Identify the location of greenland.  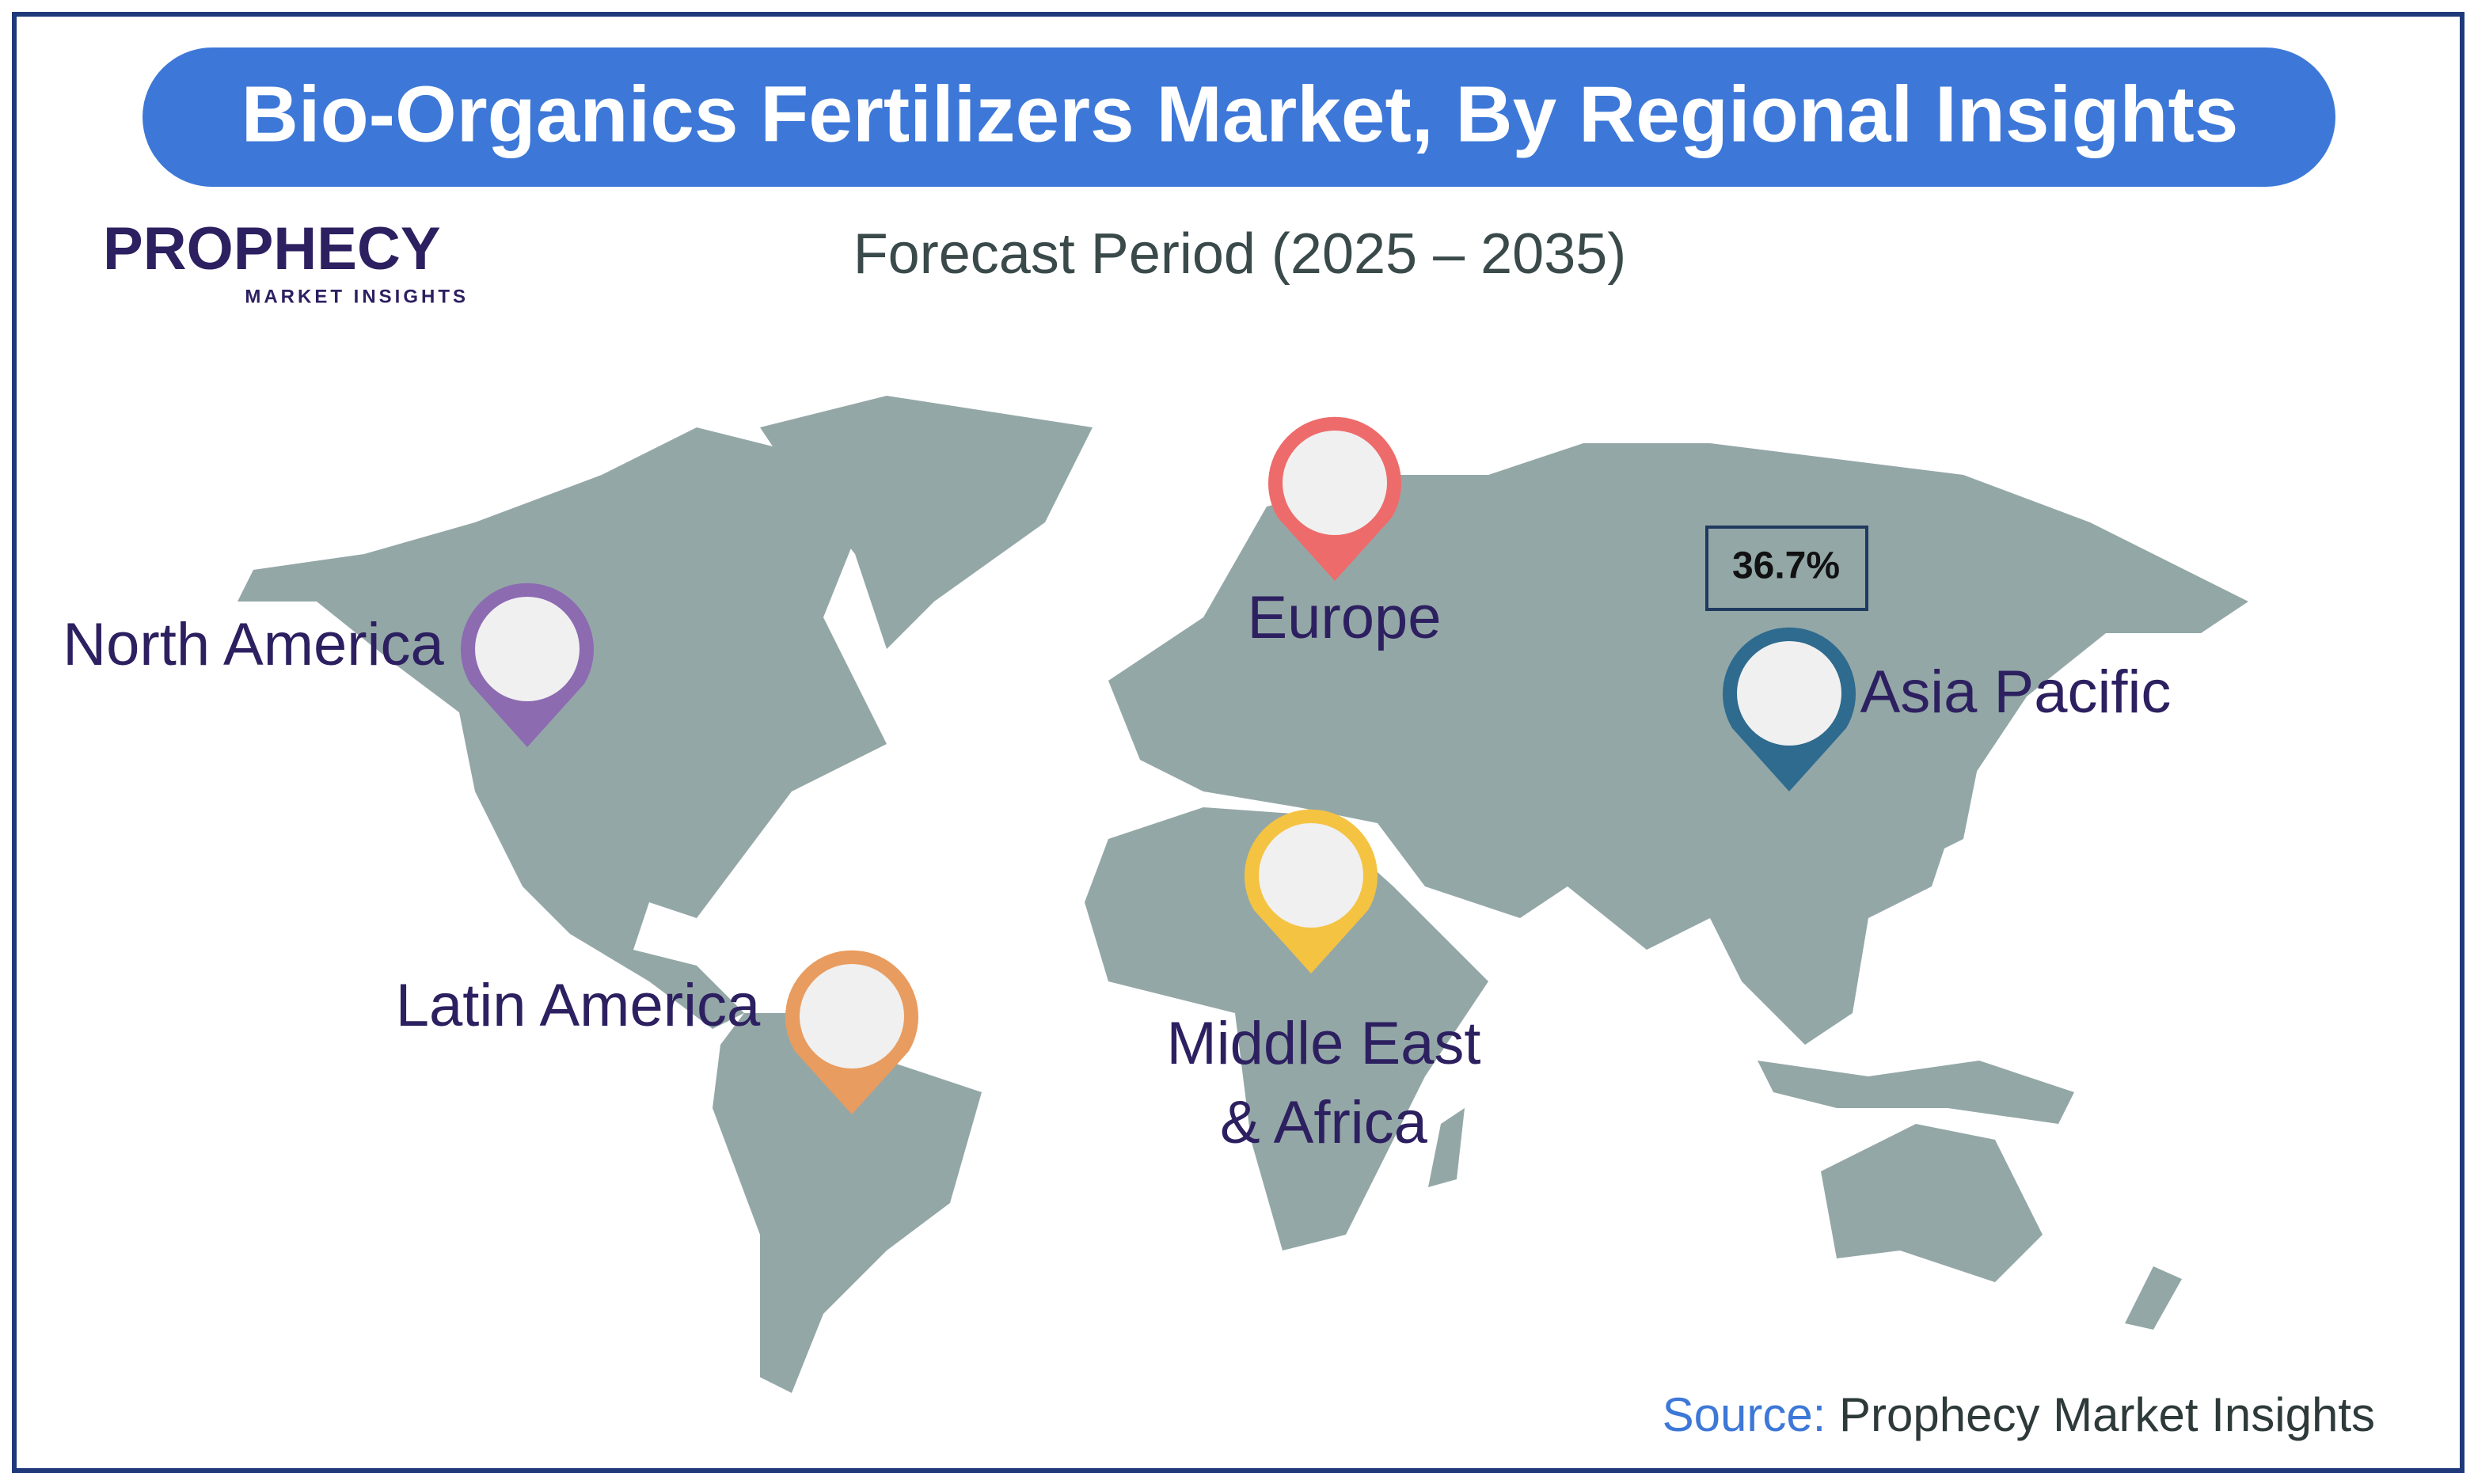
(927, 522).